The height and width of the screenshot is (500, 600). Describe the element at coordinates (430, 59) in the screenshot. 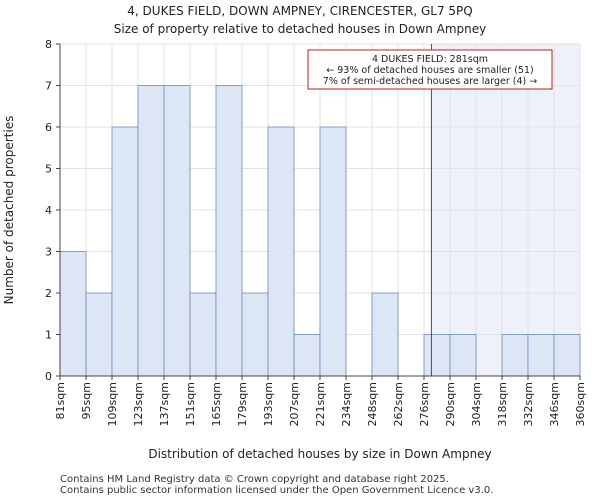

I see `annotation-line-1: 4 DUKES FIELD: 281sqm` at that location.